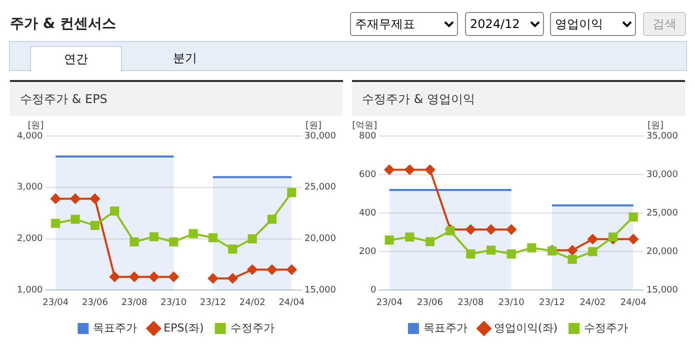 This screenshot has height=349, width=695. Describe the element at coordinates (504, 24) in the screenshot. I see `text: 2024/12` at that location.